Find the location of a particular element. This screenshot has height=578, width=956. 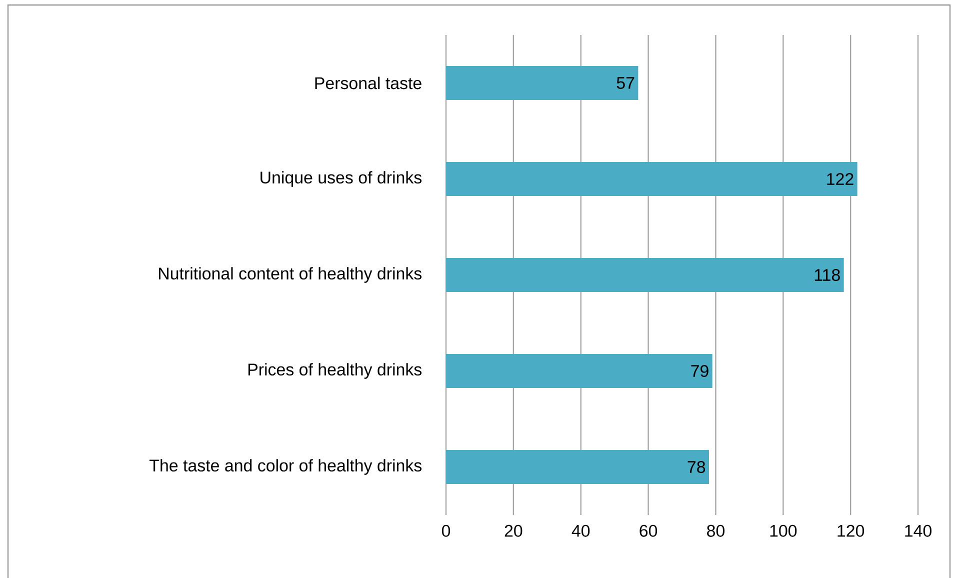

data-label: 118 is located at coordinates (827, 274).